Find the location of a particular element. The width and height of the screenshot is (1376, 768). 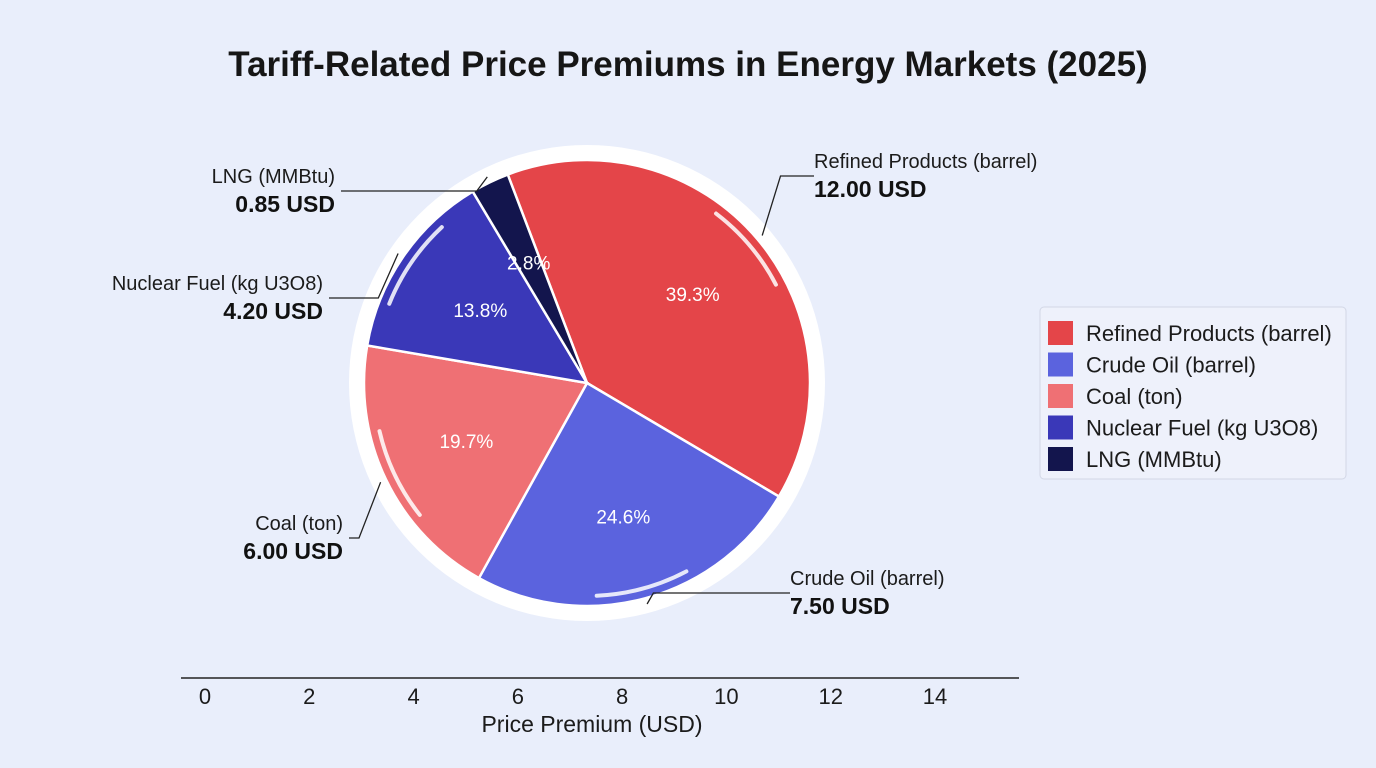

callout-value-crude-oil-barrel: 7.50 USD is located at coordinates (840, 606).